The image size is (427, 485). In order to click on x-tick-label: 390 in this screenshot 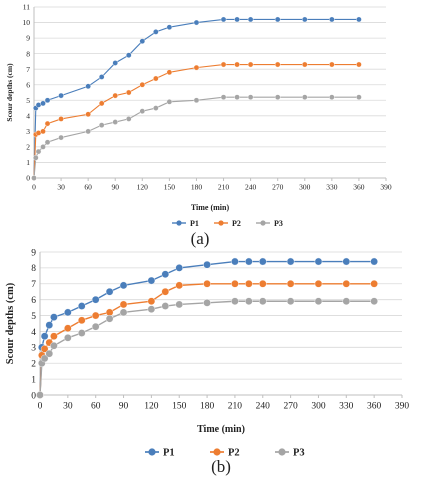, I will do `click(386, 187)`.